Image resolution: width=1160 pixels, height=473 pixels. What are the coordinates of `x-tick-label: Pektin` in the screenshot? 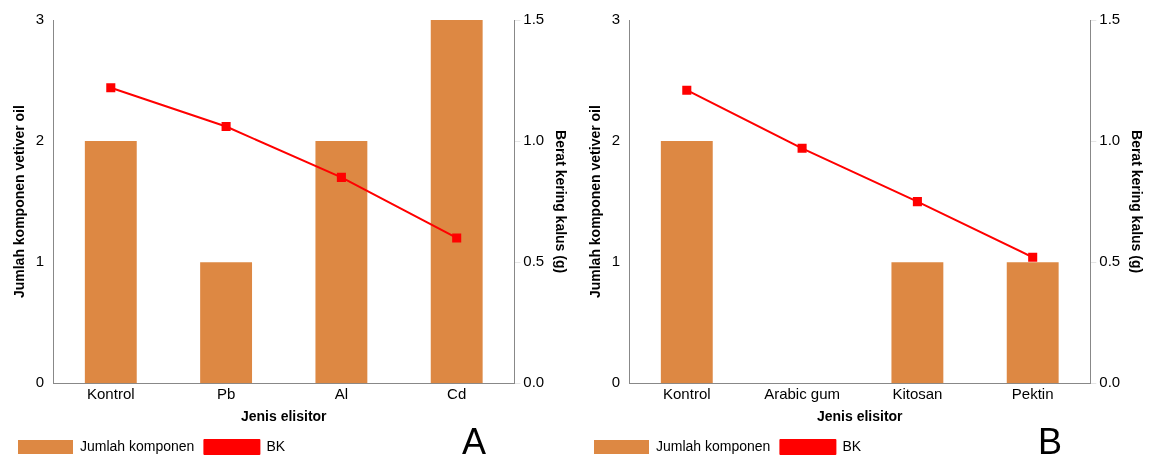 It's located at (1032, 394).